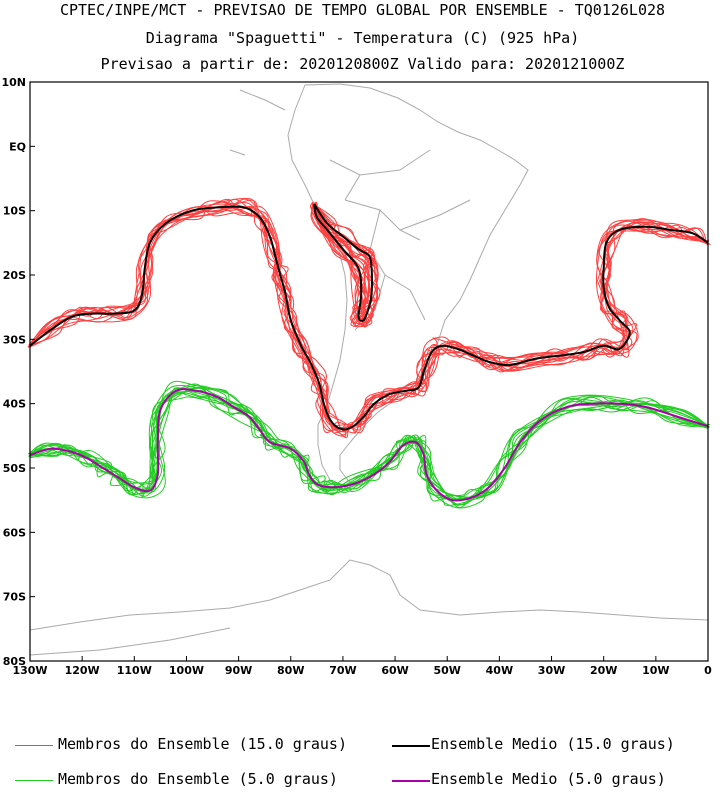  I want to click on legend-label-mean-5: Ensemble Medio (5.0 graus), so click(548, 779).